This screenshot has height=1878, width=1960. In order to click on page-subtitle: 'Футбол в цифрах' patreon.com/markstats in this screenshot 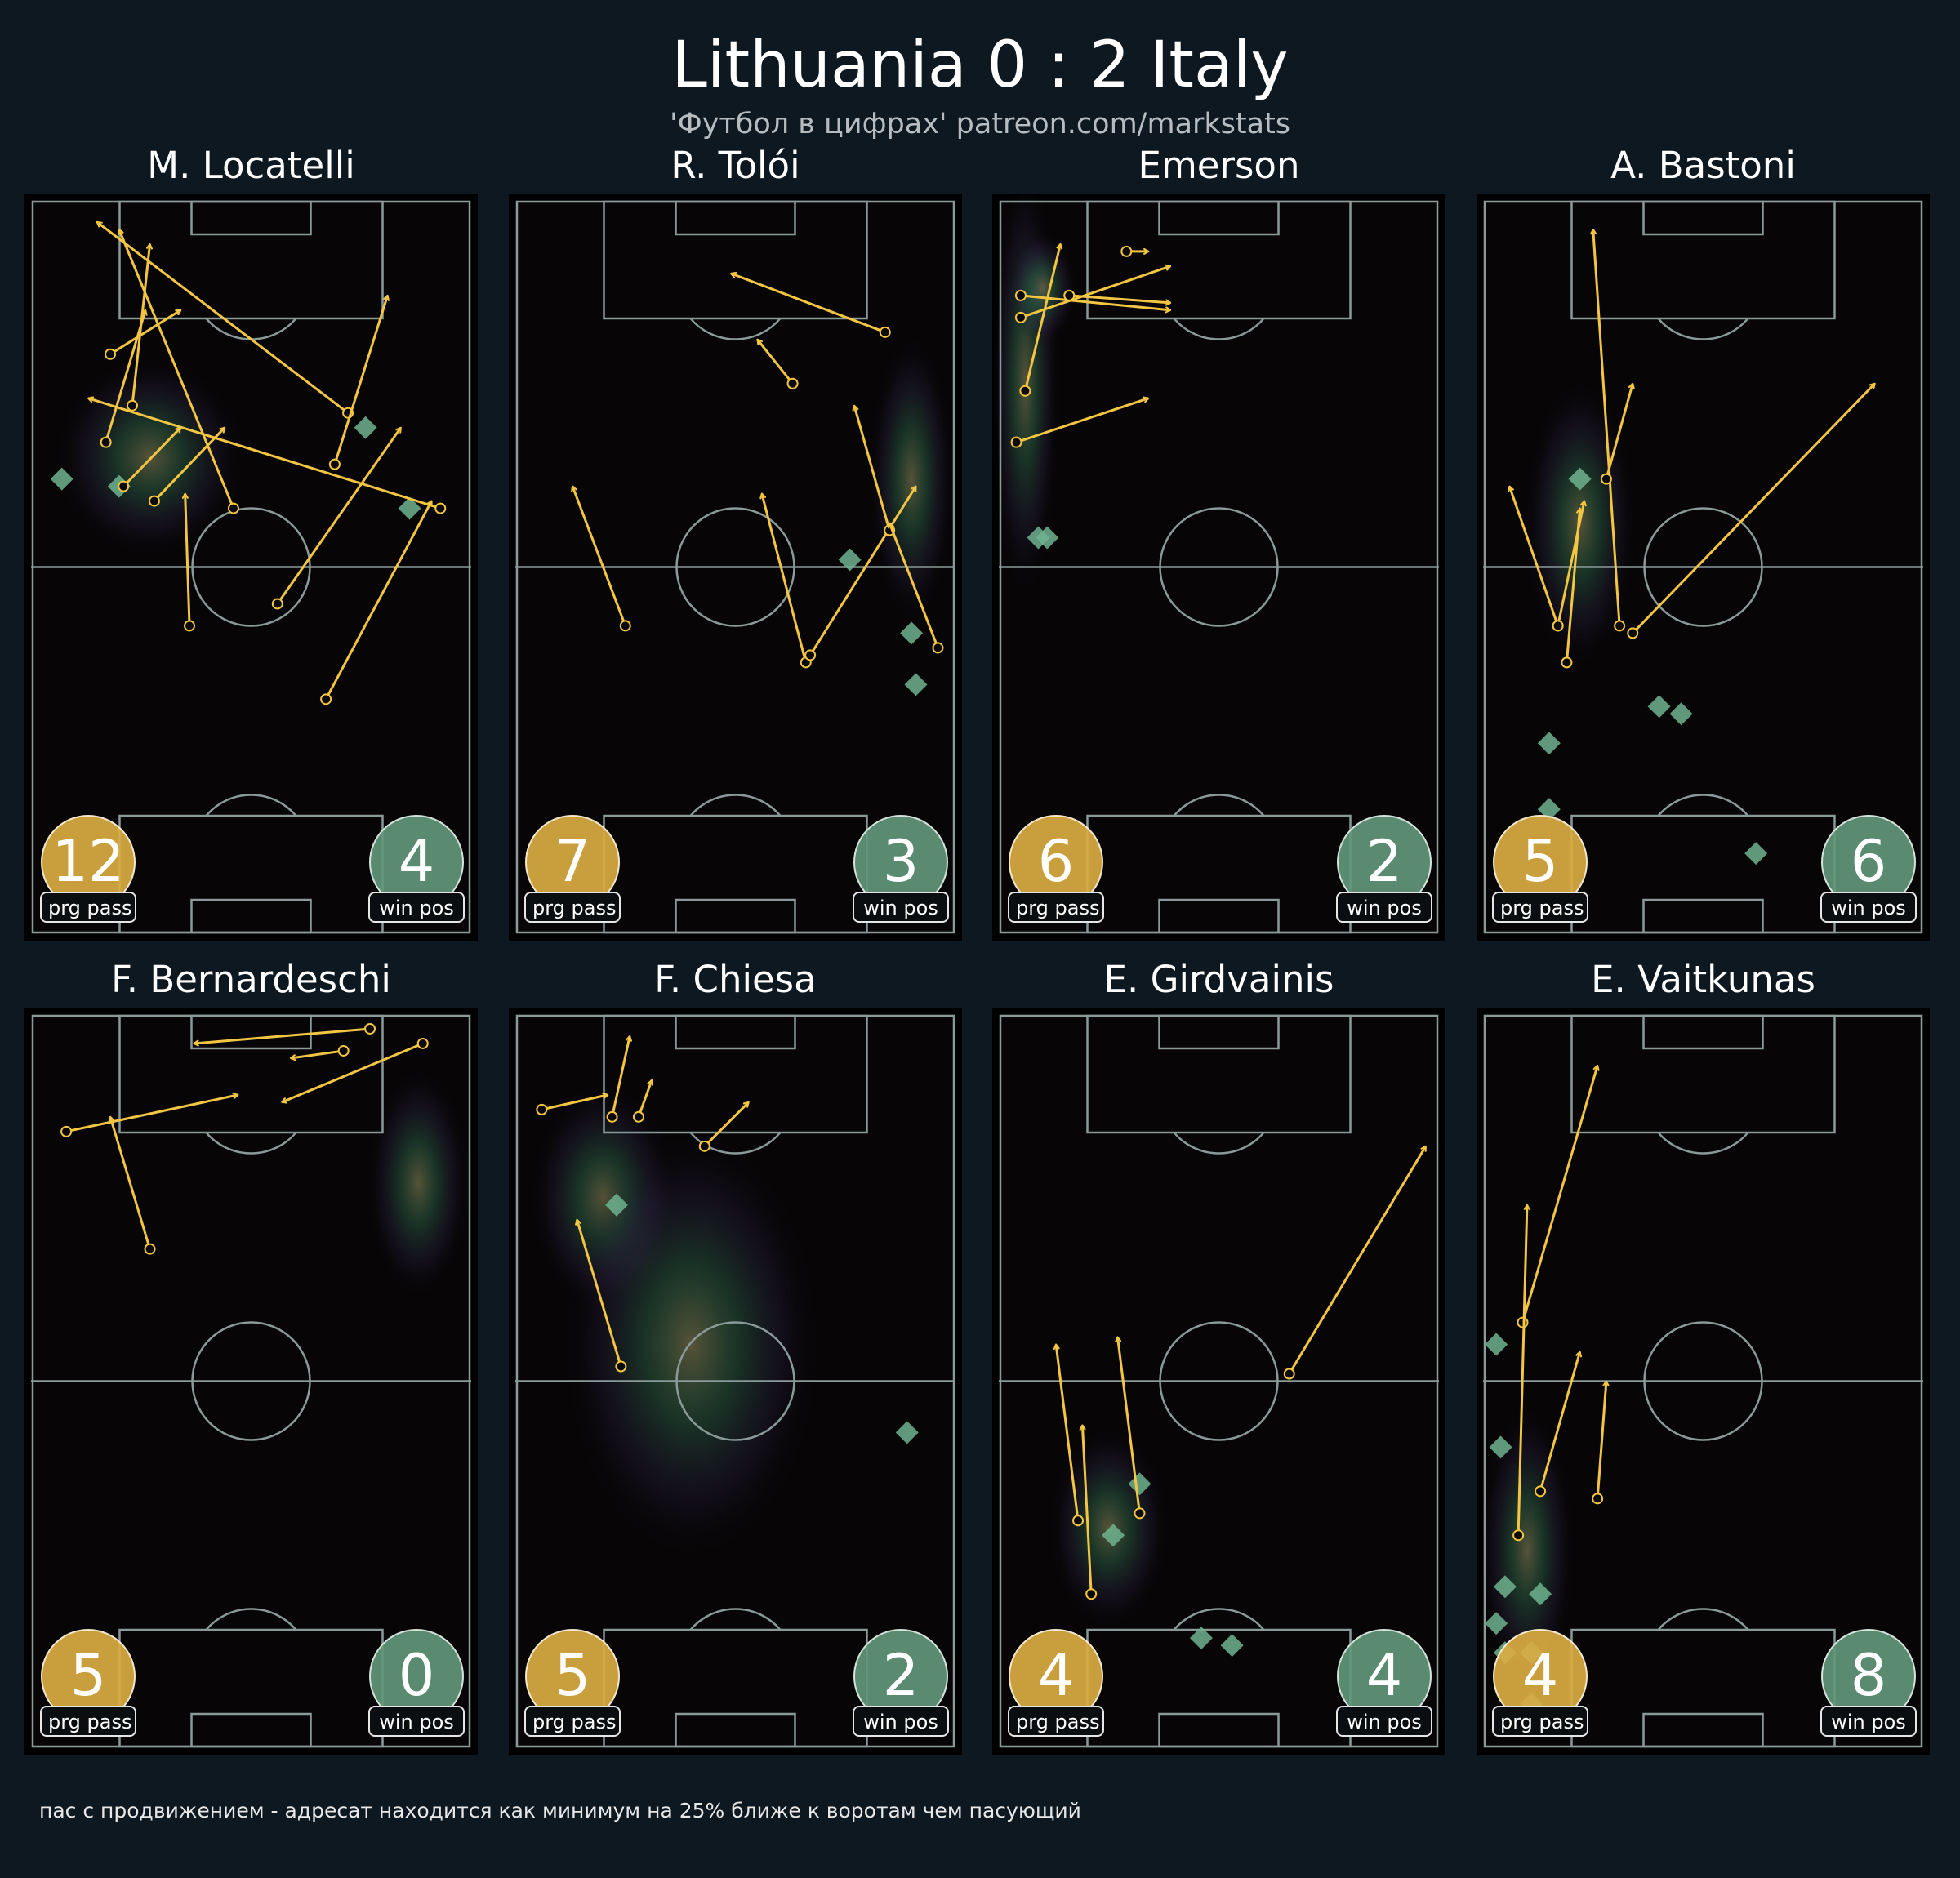, I will do `click(980, 124)`.